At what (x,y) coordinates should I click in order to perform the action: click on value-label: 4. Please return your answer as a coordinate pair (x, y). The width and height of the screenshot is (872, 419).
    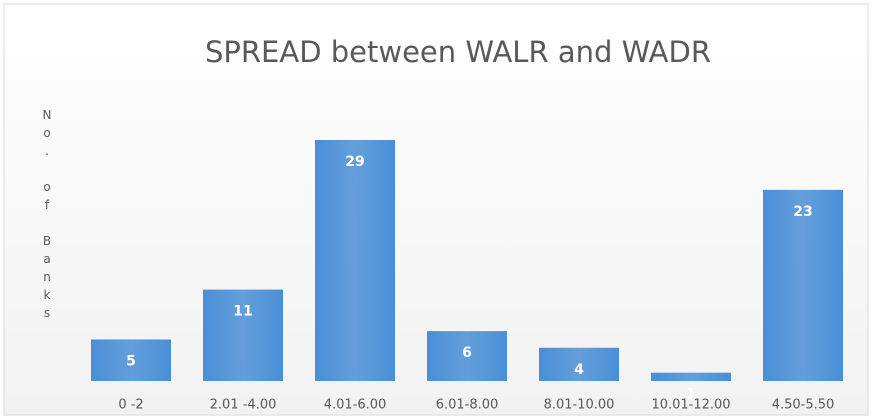
    Looking at the image, I should click on (579, 370).